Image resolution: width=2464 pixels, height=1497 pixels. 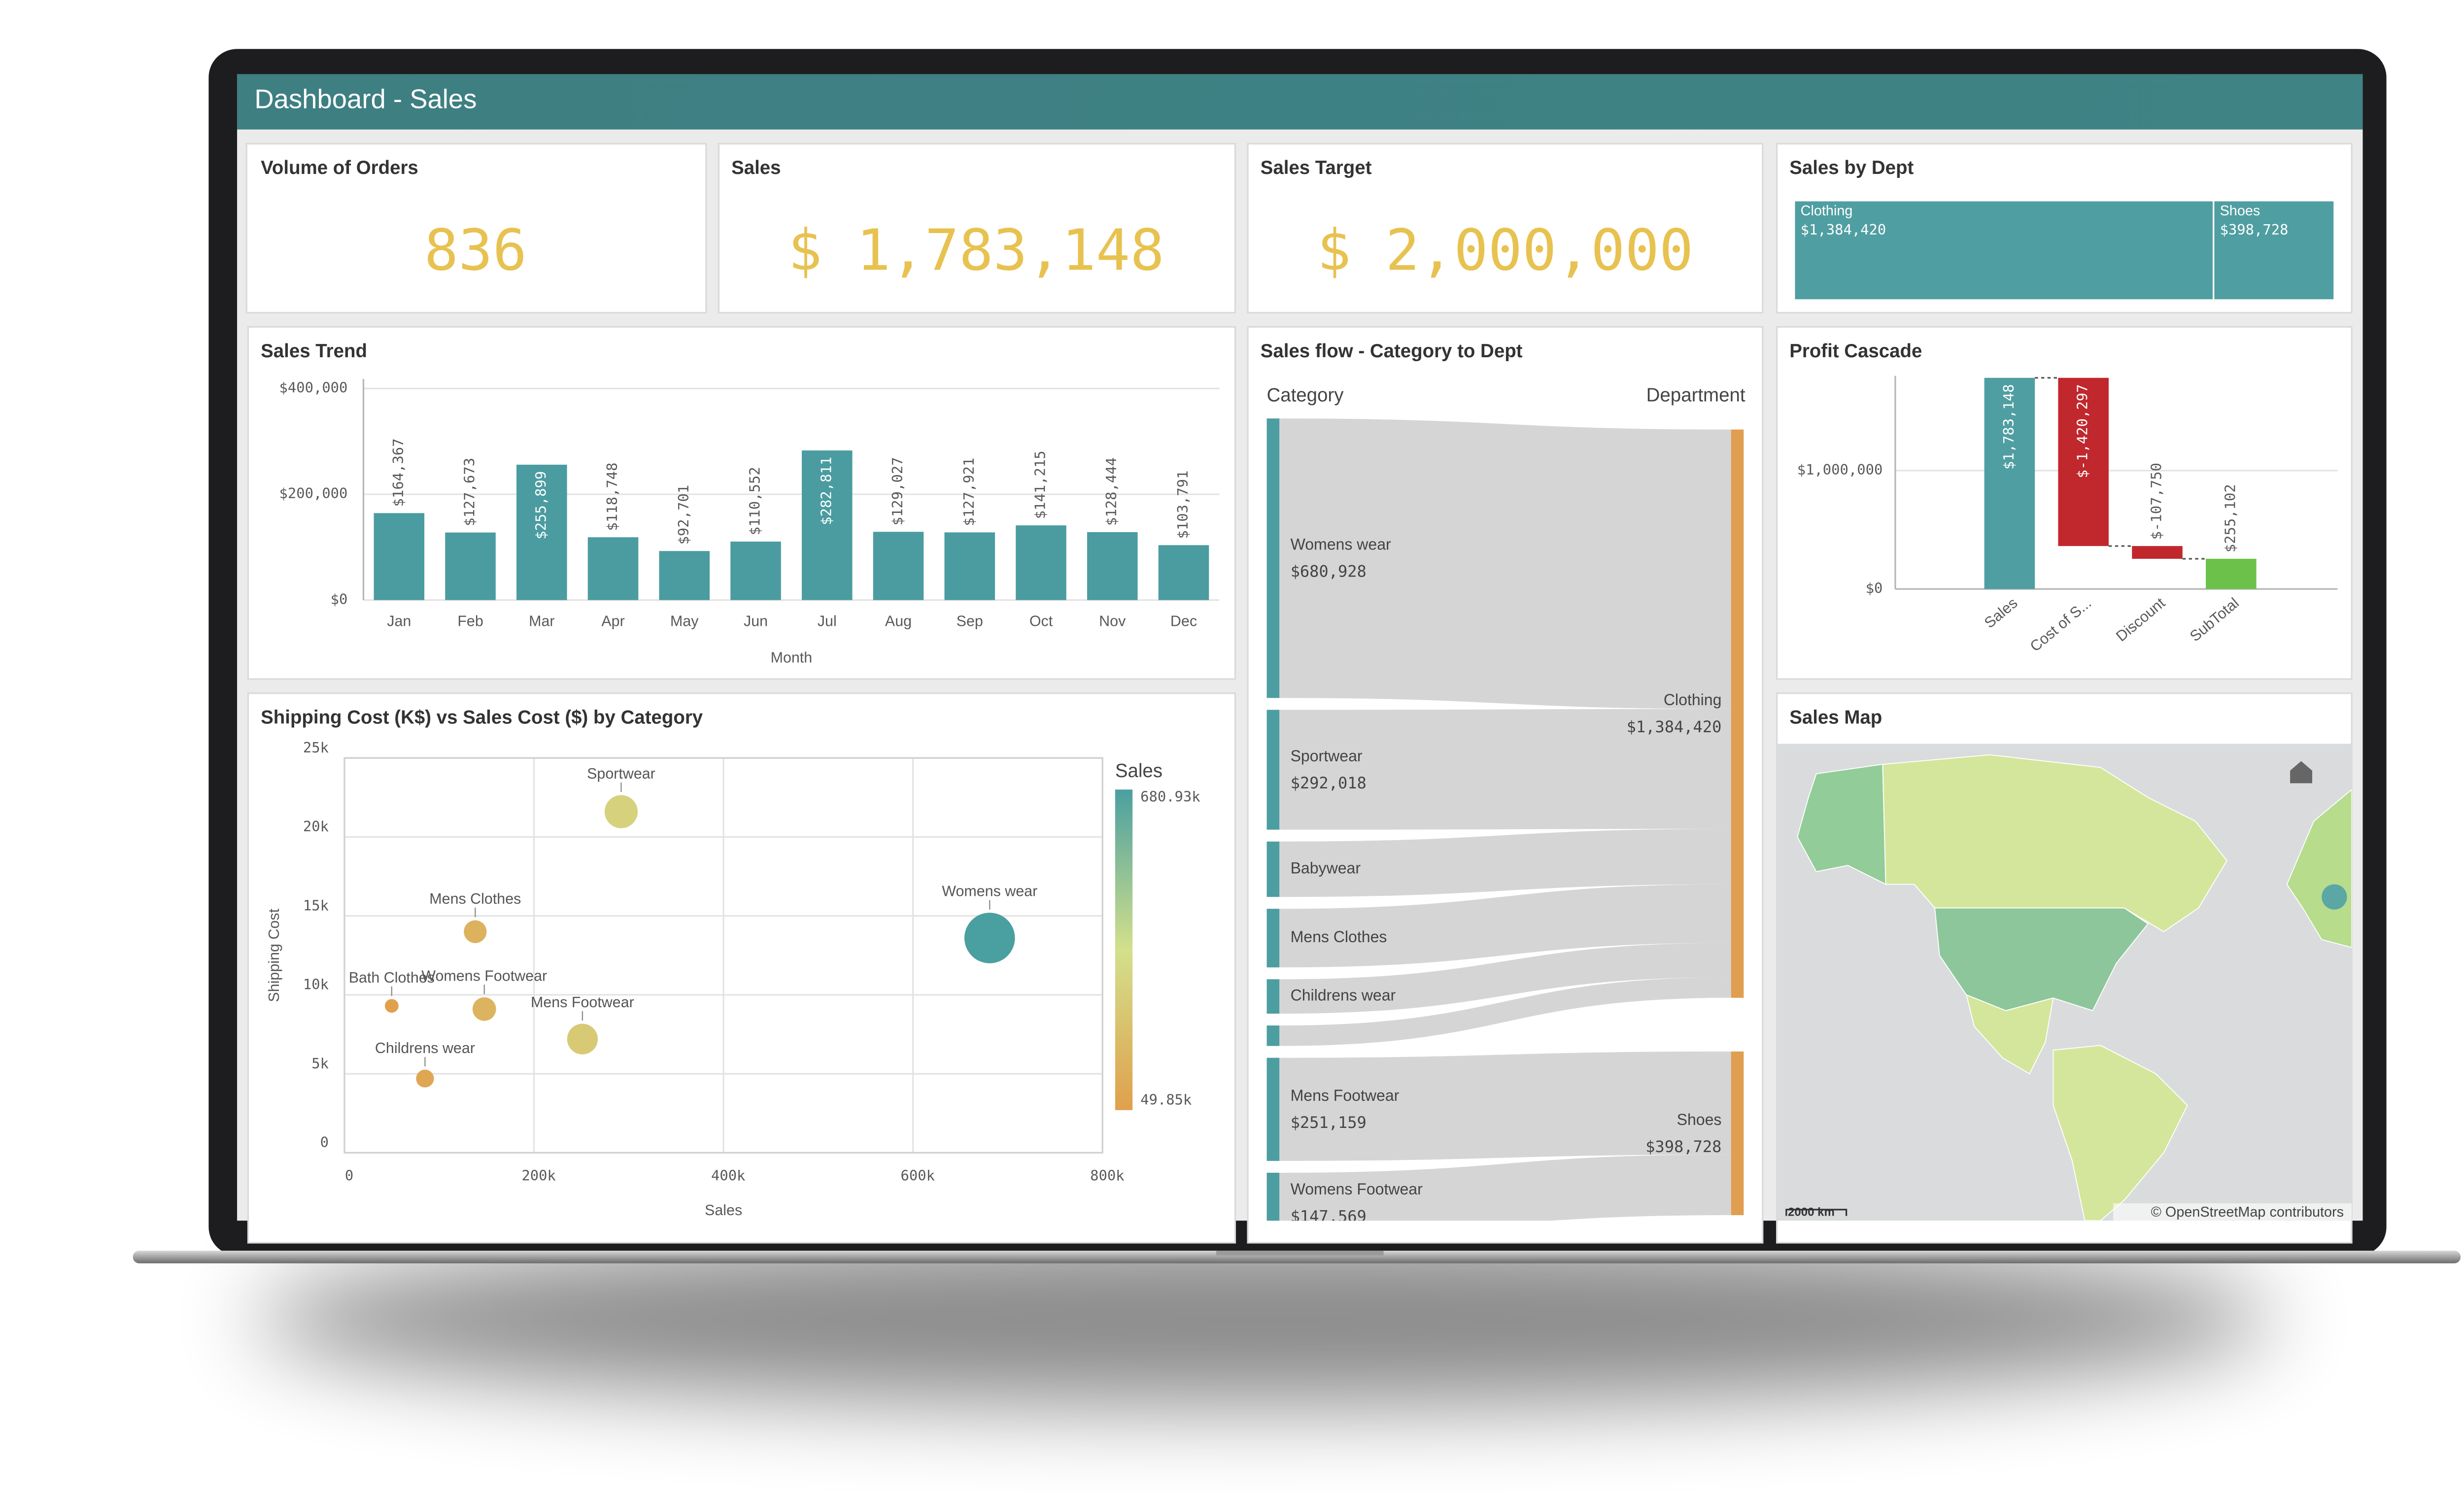 I want to click on kpi-title: Volume of Orders, so click(x=339, y=167).